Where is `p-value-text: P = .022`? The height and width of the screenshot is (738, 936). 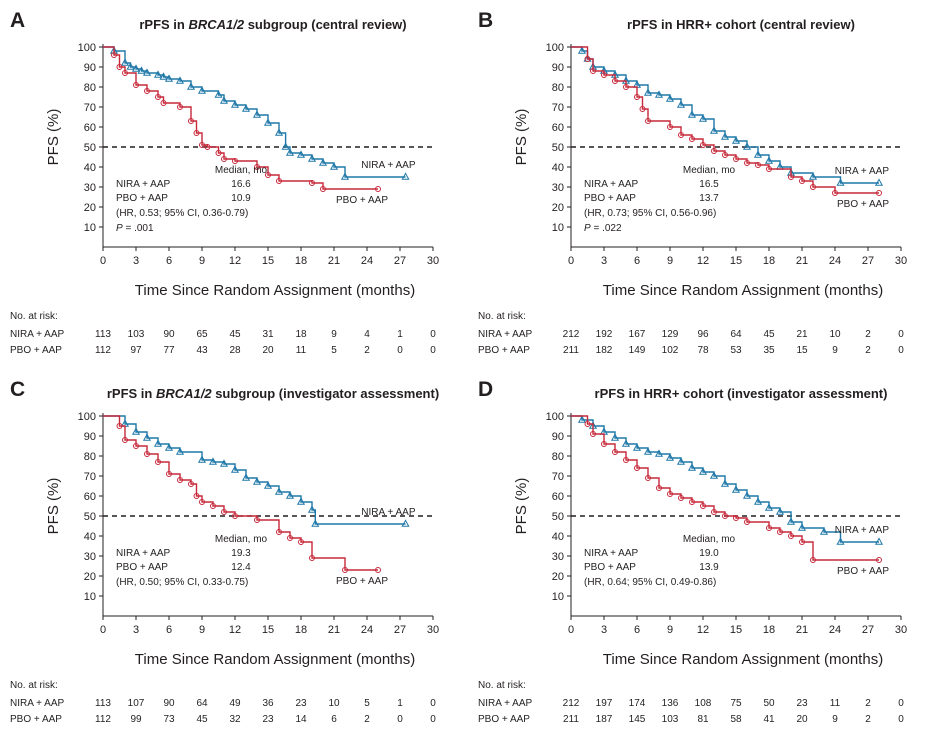 p-value-text: P = .022 is located at coordinates (603, 228).